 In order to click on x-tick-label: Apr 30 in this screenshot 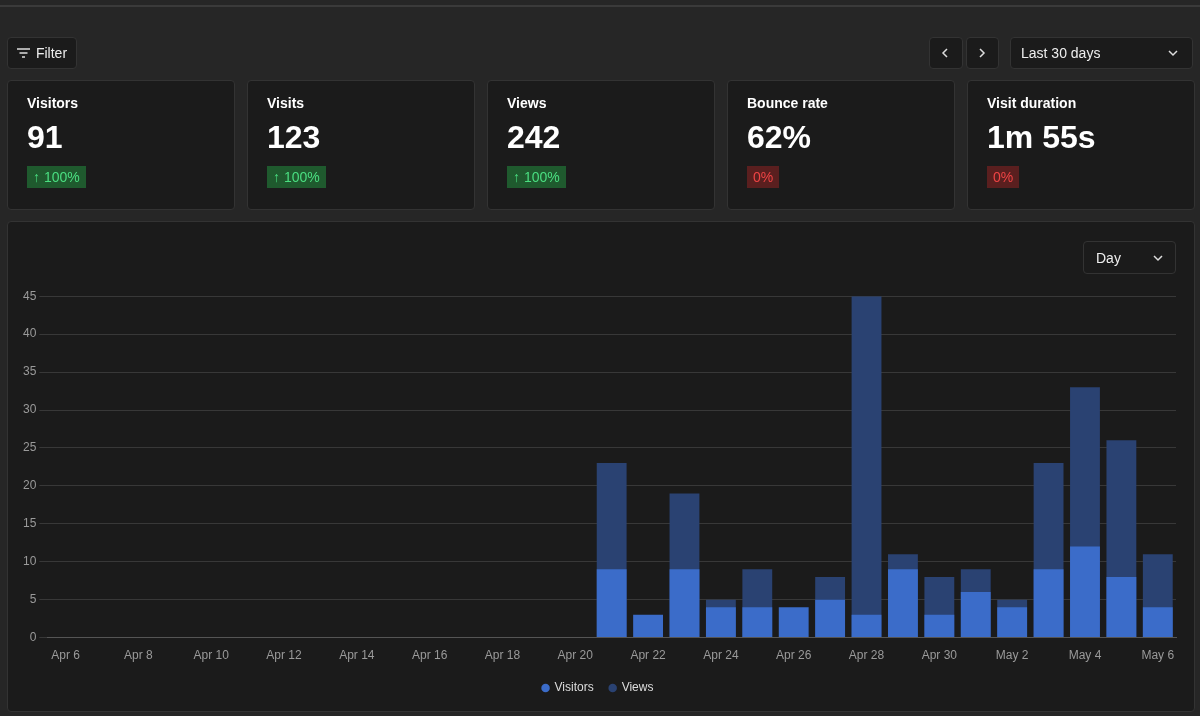, I will do `click(939, 655)`.